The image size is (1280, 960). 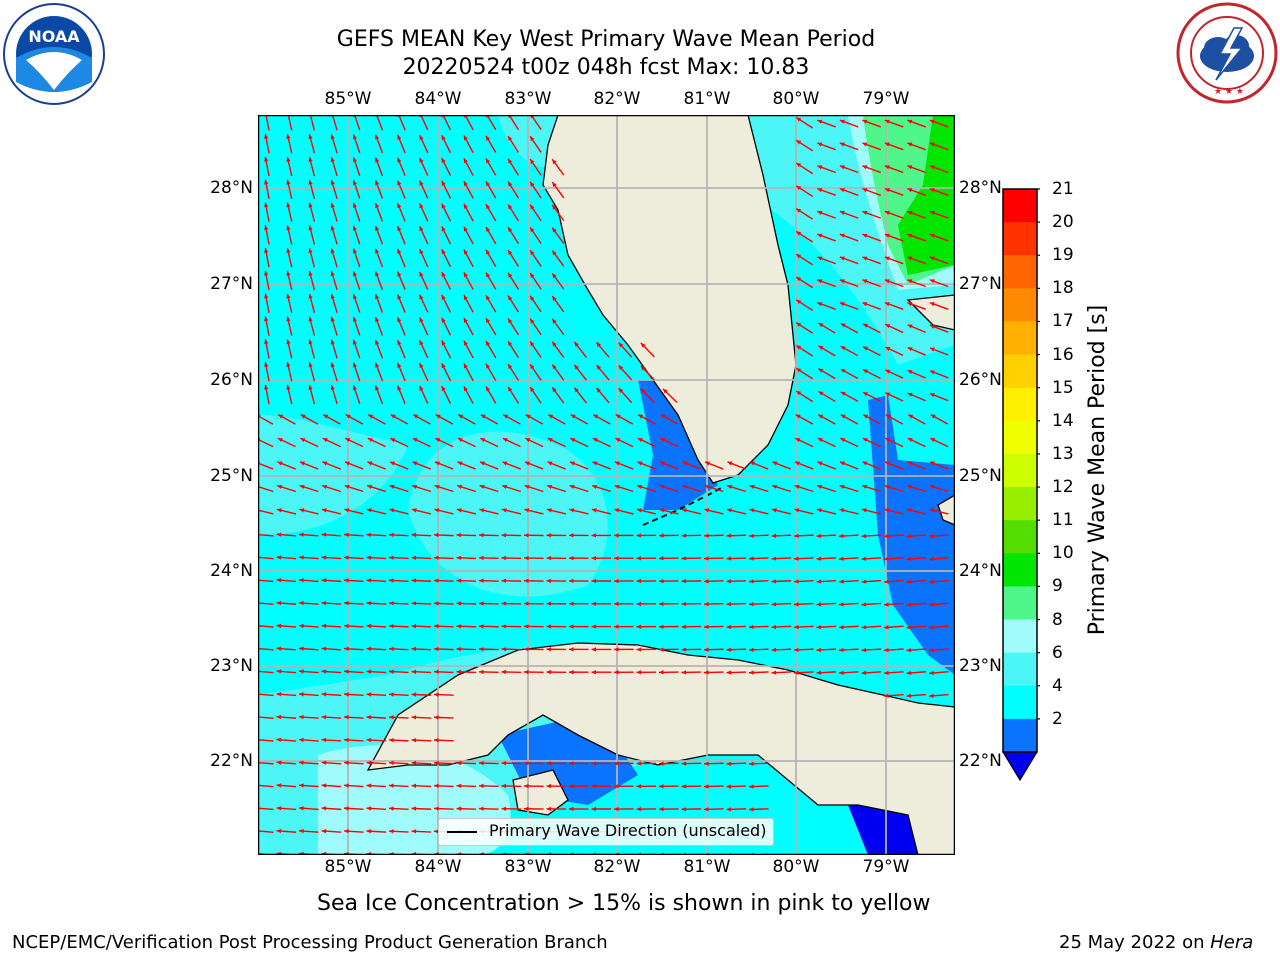 I want to click on lat-tick-left: 24°N, so click(x=231, y=571).